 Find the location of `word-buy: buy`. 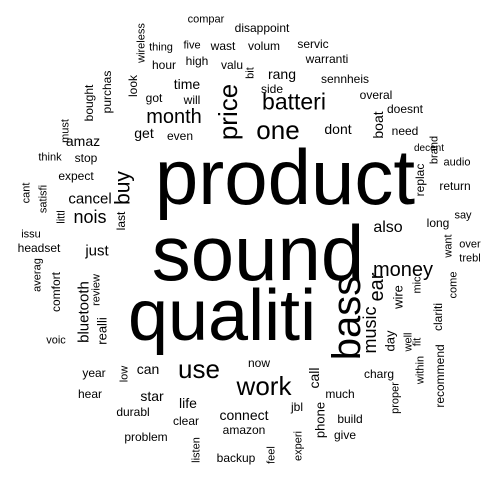

word-buy: buy is located at coordinates (123, 188).